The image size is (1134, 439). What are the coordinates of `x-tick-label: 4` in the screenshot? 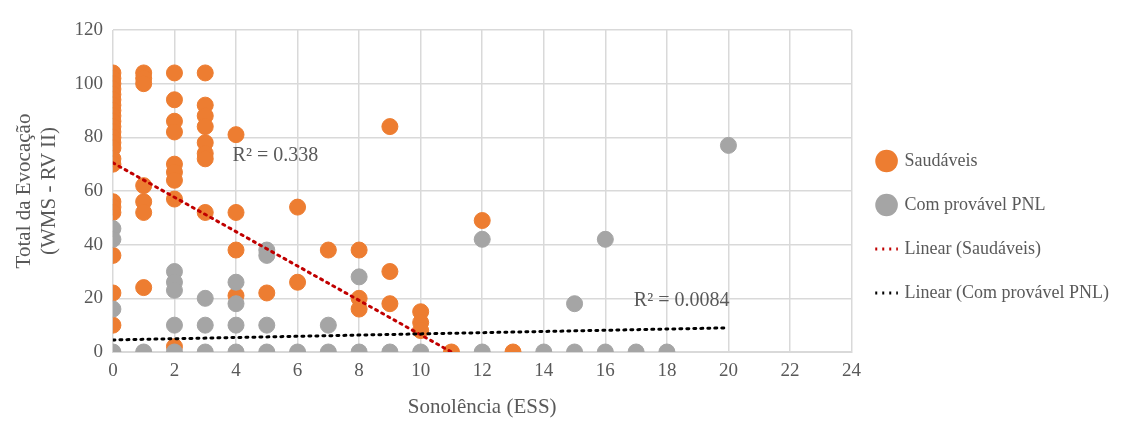 It's located at (236, 370).